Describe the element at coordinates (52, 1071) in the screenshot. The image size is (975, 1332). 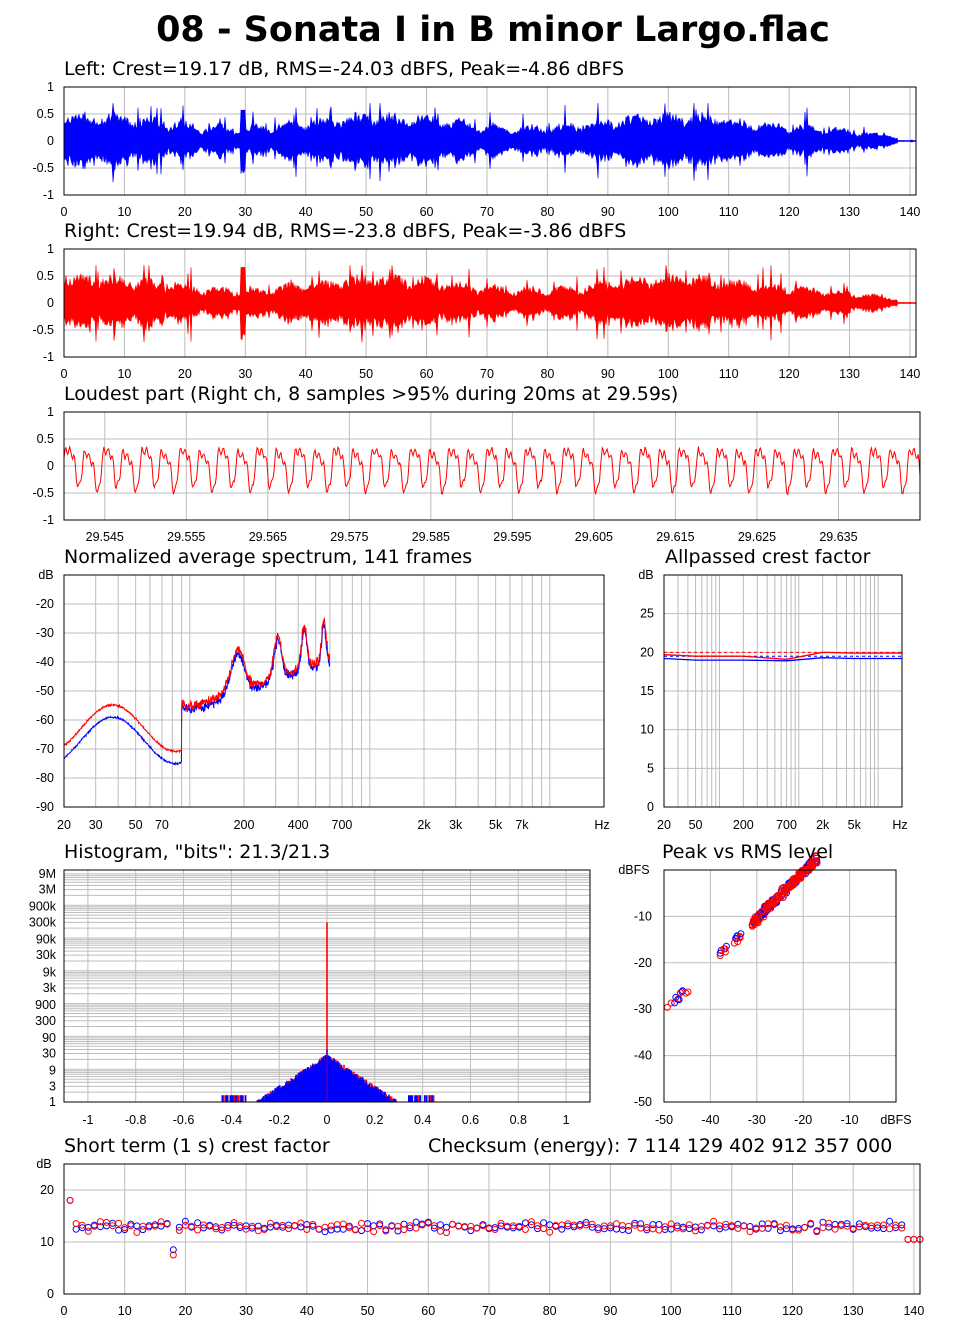
I see `histogram-ytick-label: 9` at that location.